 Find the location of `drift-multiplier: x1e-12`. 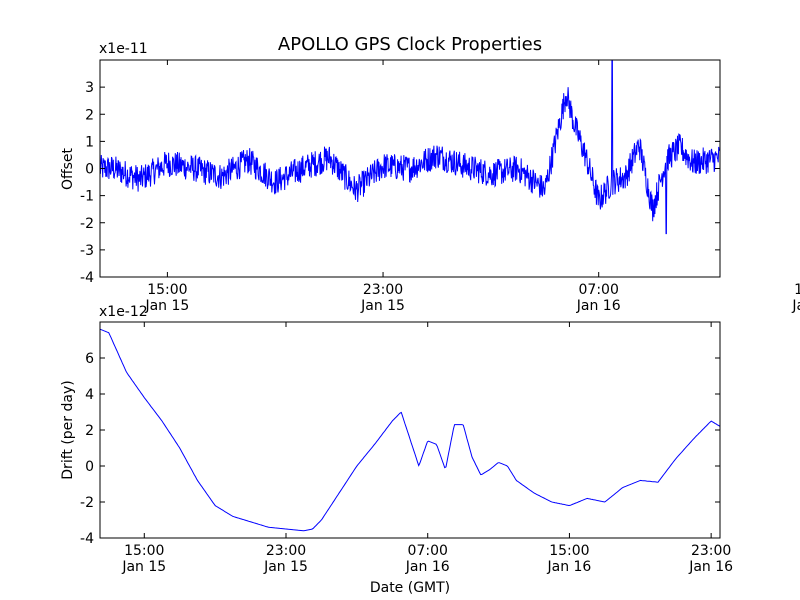

drift-multiplier: x1e-12 is located at coordinates (123, 312).